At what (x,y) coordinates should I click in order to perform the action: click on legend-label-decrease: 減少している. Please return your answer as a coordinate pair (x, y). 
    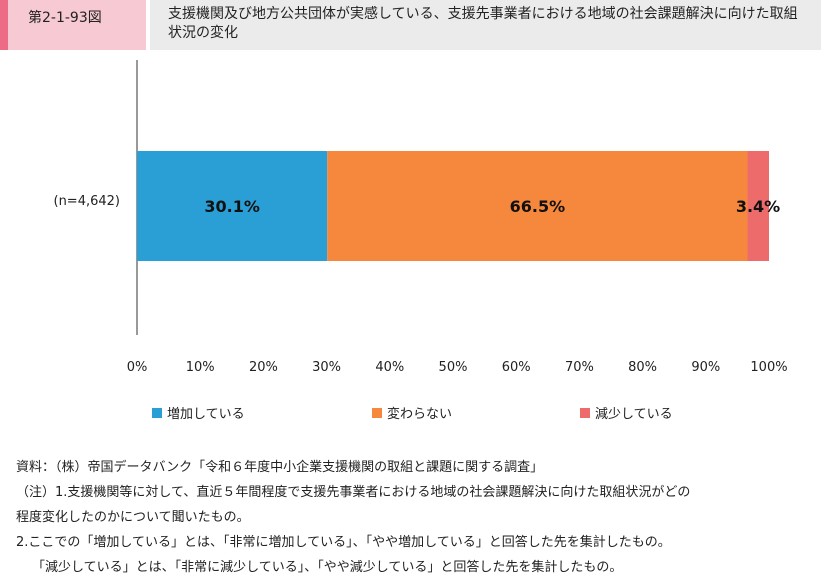
    Looking at the image, I should click on (634, 414).